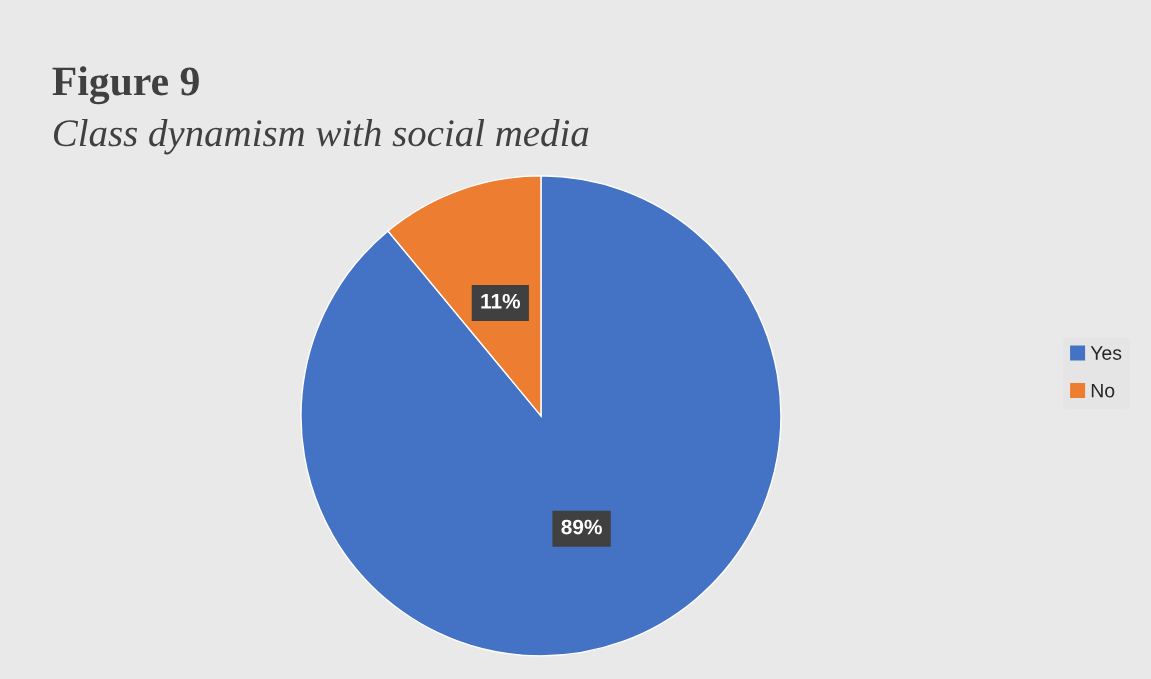  I want to click on chart-subtitle: Class dynamism with social media, so click(321, 137).